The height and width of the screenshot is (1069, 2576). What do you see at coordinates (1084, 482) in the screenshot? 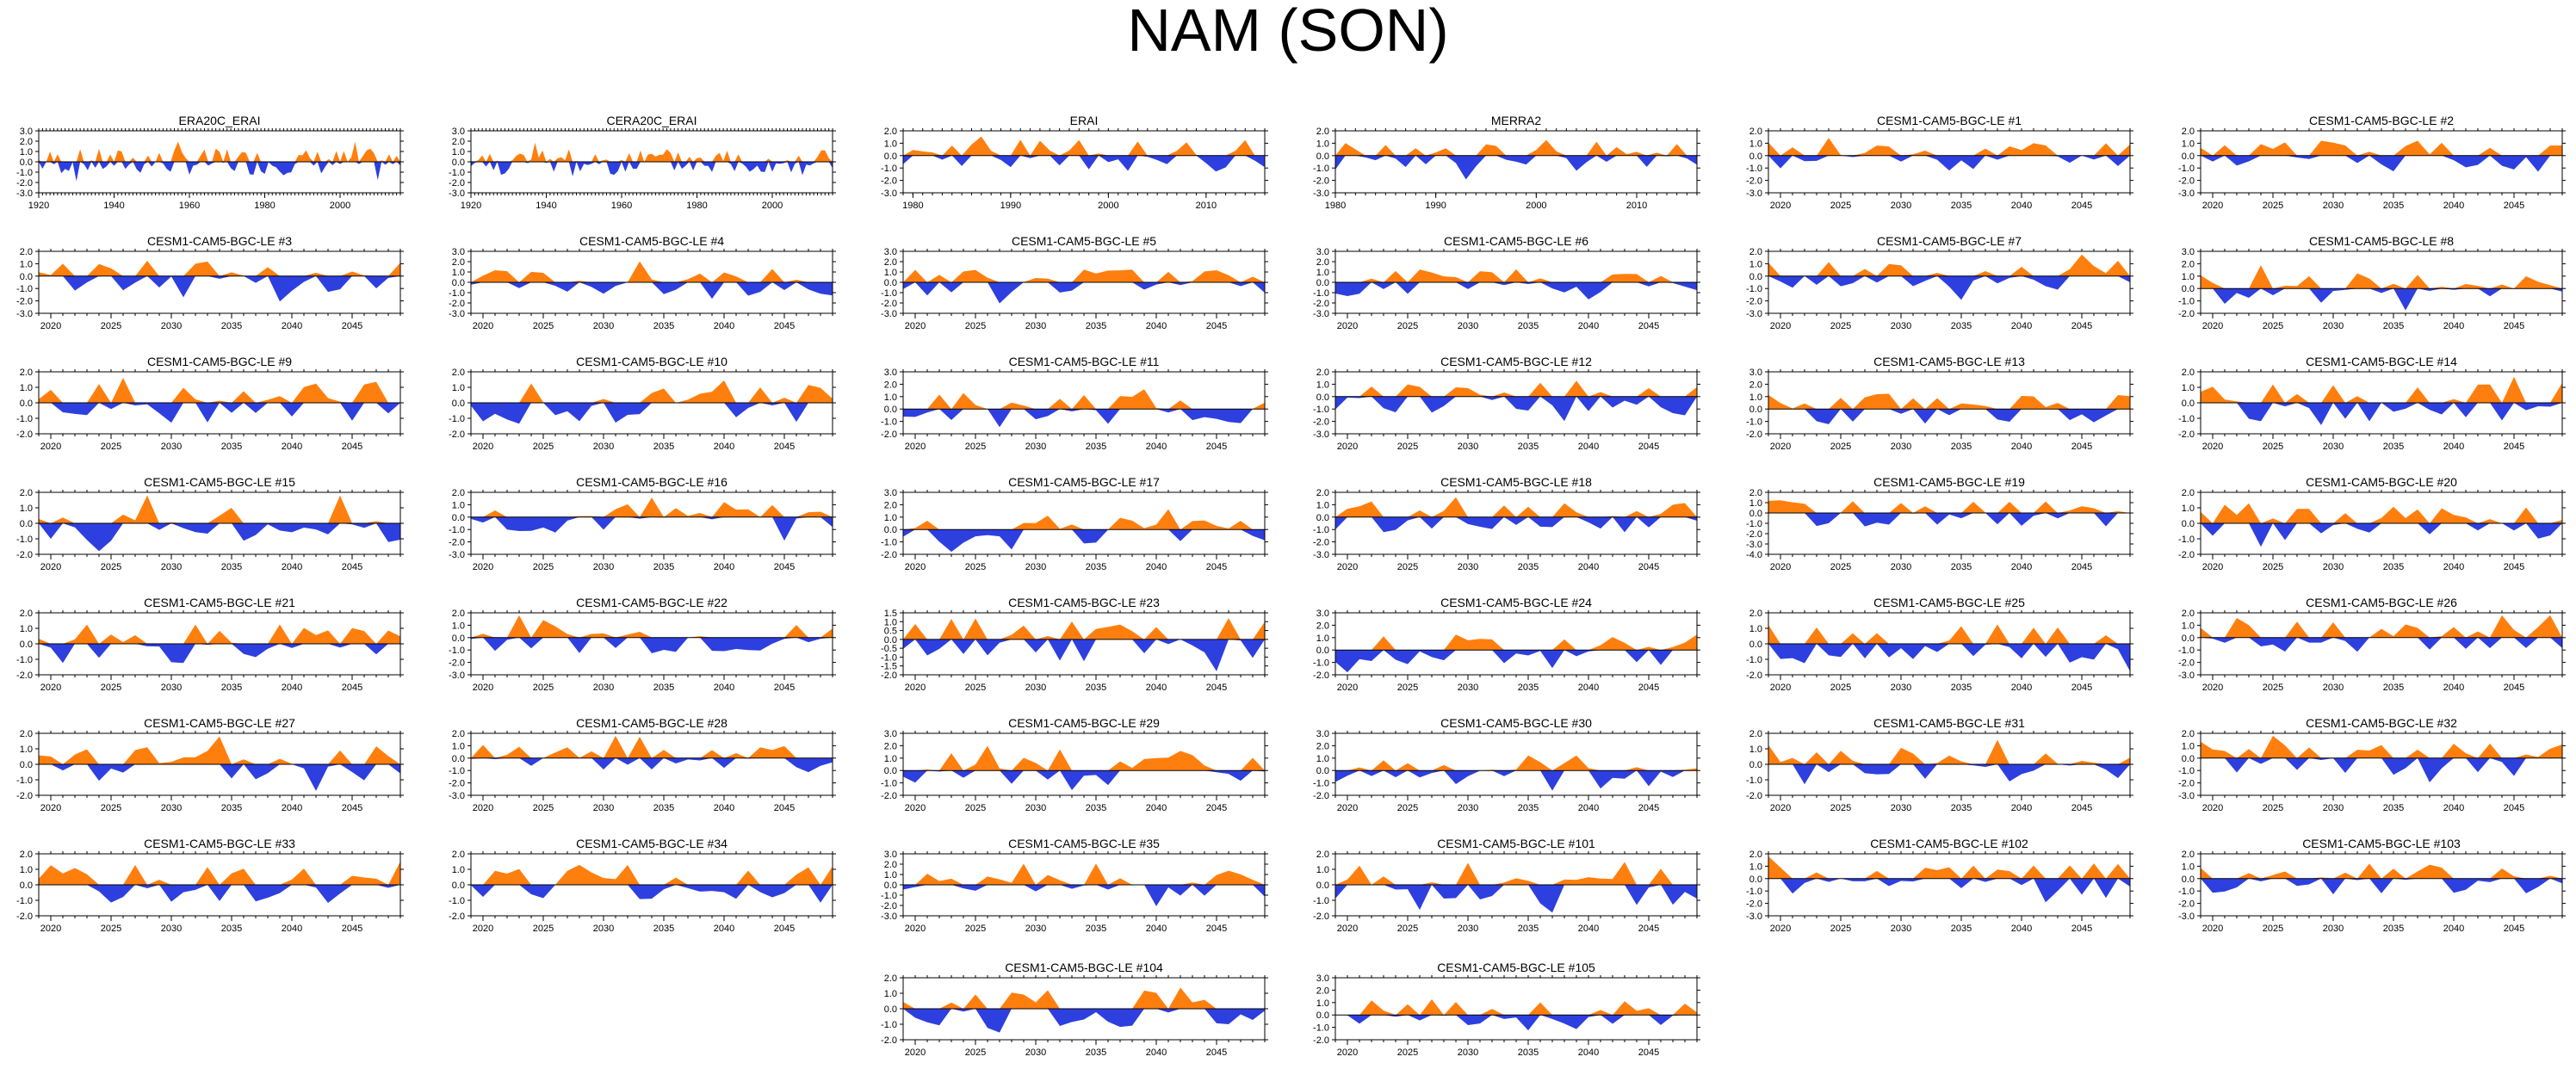
I see `panel-title: CESM1-CAM5-BGC-LE #17` at bounding box center [1084, 482].